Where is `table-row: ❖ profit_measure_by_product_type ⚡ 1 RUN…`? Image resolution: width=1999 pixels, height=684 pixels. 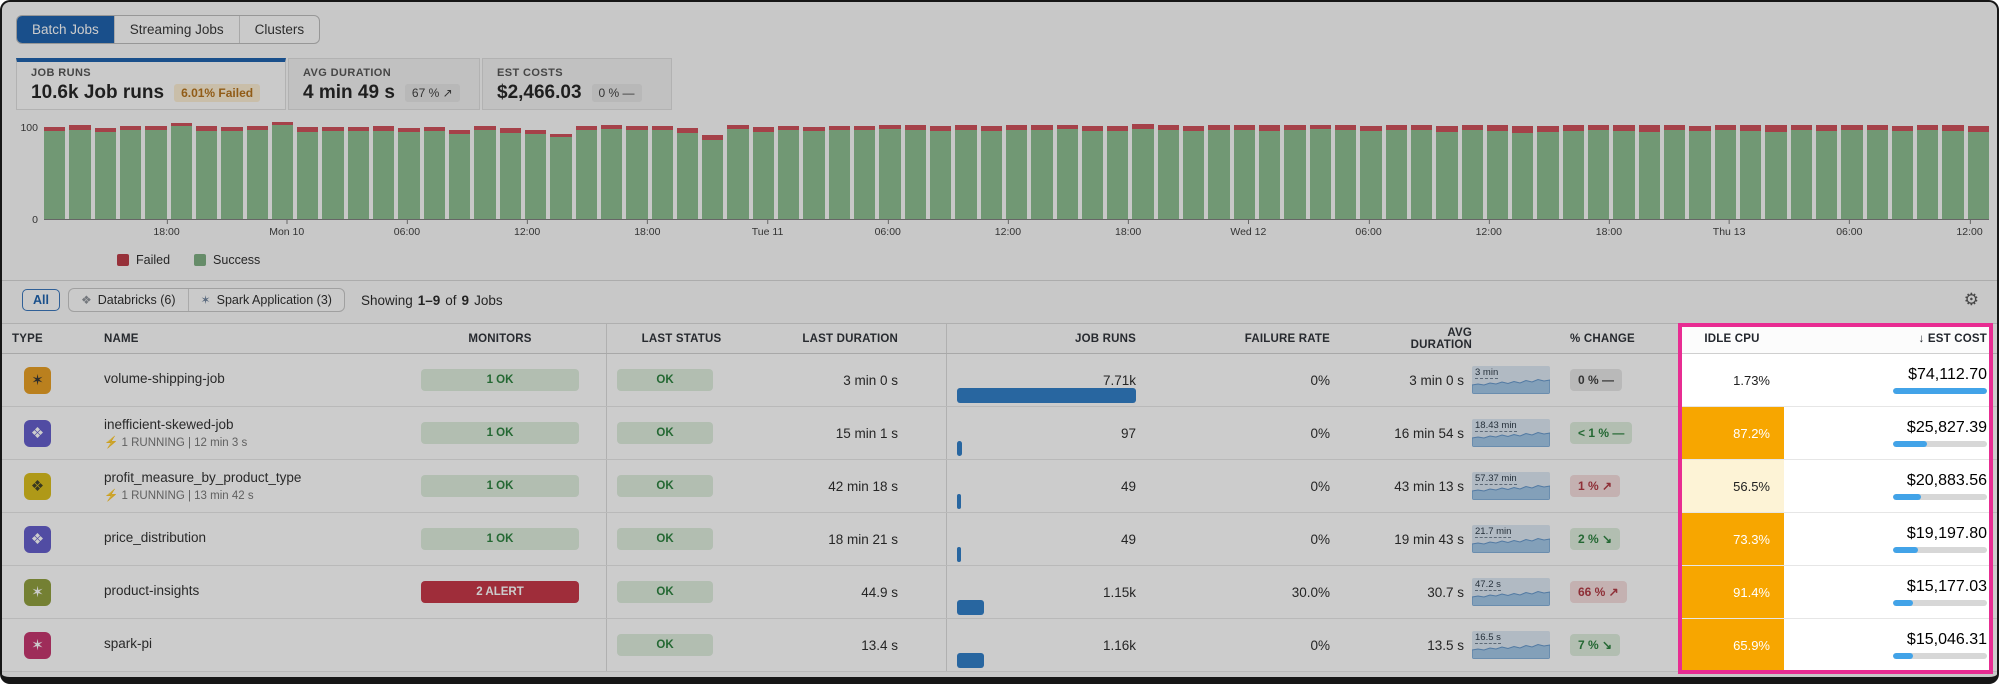 table-row: ❖ profit_measure_by_product_type ⚡ 1 RUN… is located at coordinates (999, 486).